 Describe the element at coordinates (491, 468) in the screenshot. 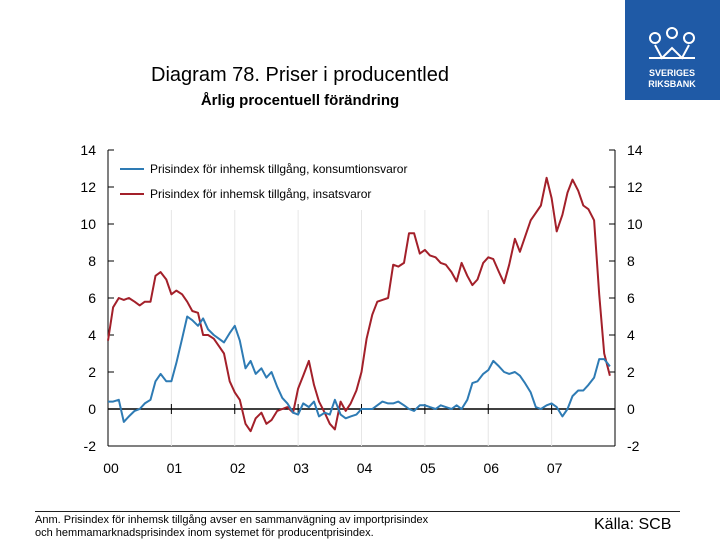

I see `x-tick-label: 06` at that location.